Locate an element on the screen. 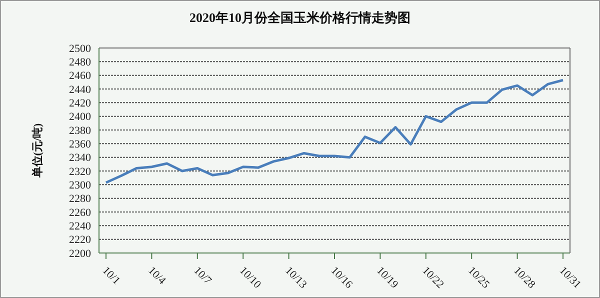  y-tick-label: 2300 is located at coordinates (80, 186).